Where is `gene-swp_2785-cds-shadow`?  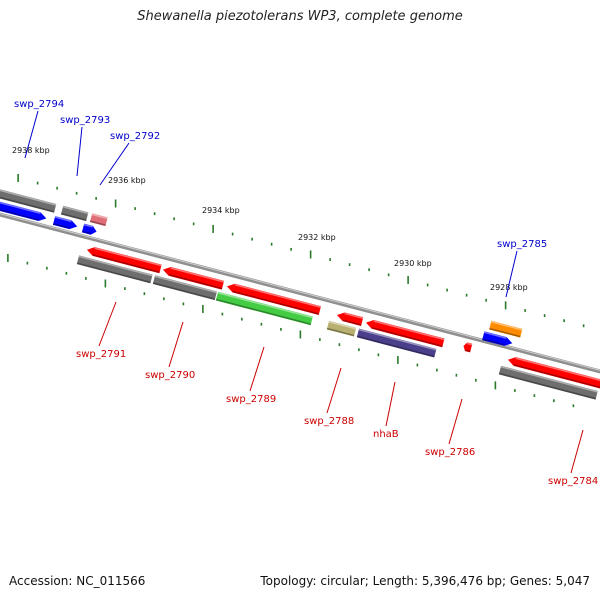 gene-swp_2785-cds-shadow is located at coordinates (493, 342).